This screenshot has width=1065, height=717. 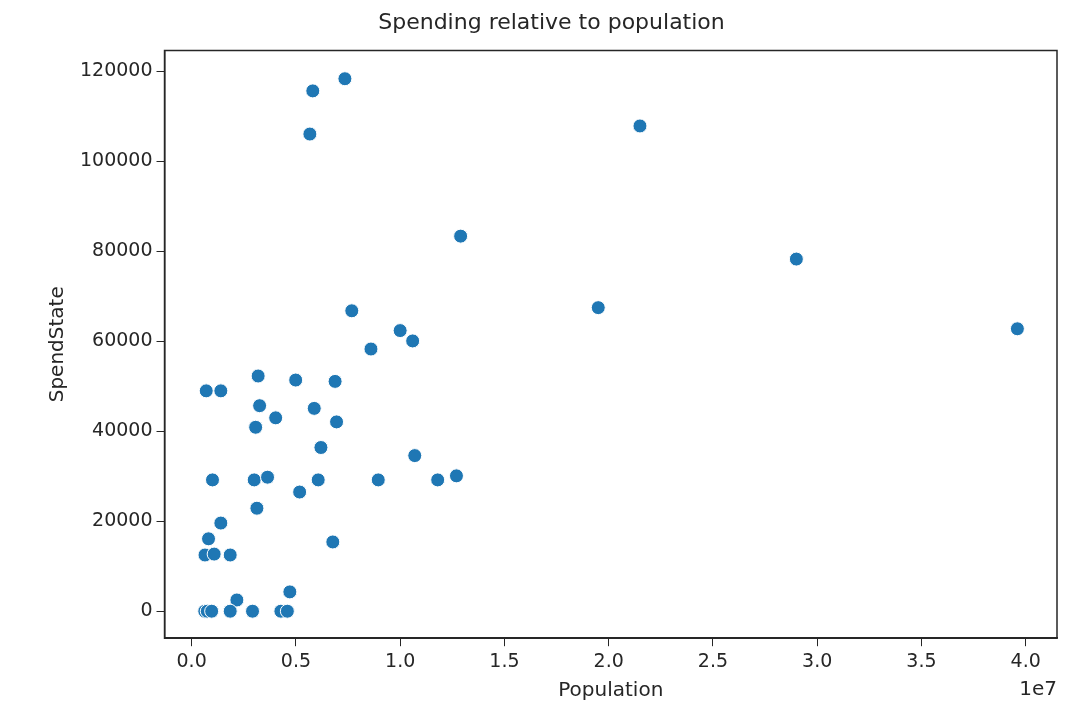 I want to click on x-tick-label: 1.5, so click(x=504, y=659).